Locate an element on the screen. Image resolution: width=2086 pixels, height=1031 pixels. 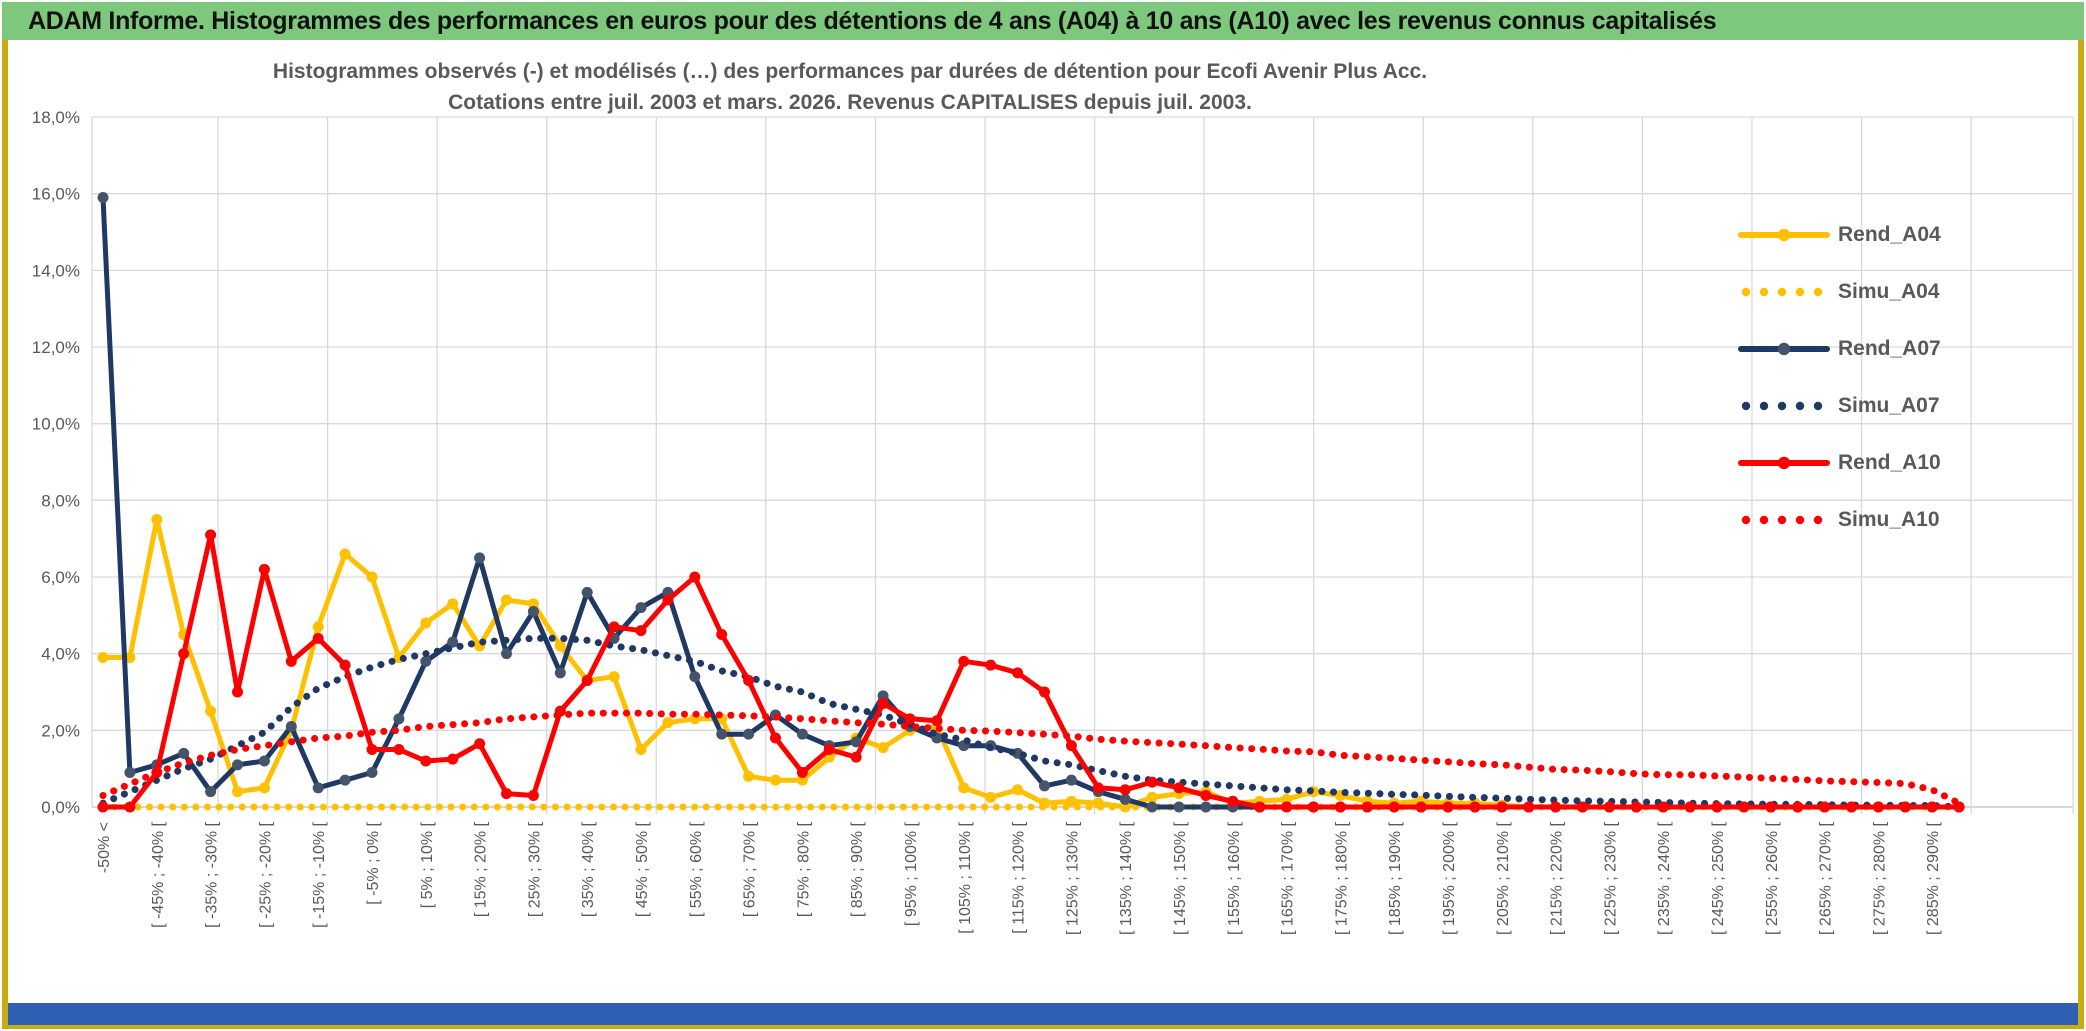
legend-item-Rend_A07: Rend_A07 is located at coordinates (1868, 348).